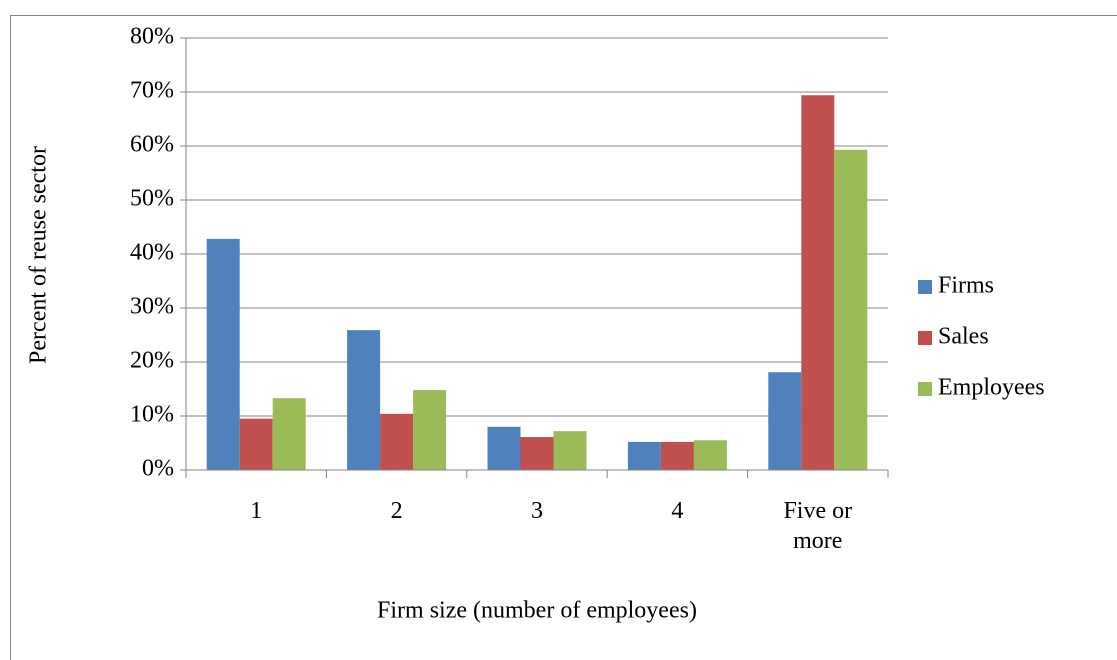 This screenshot has height=660, width=1117. I want to click on y-tick-label: 20%, so click(152, 361).